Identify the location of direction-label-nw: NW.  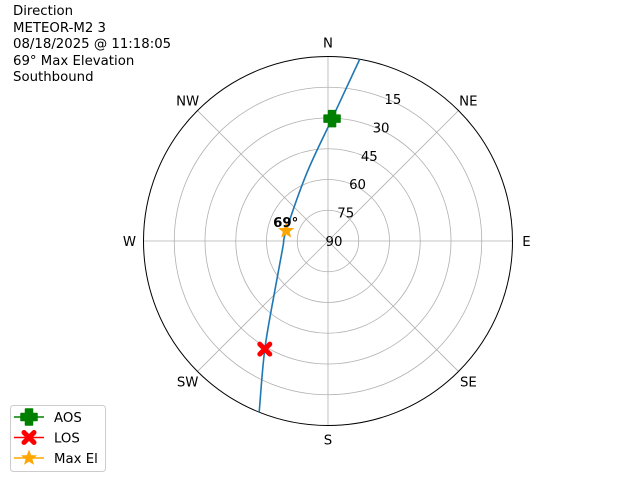
(187, 102).